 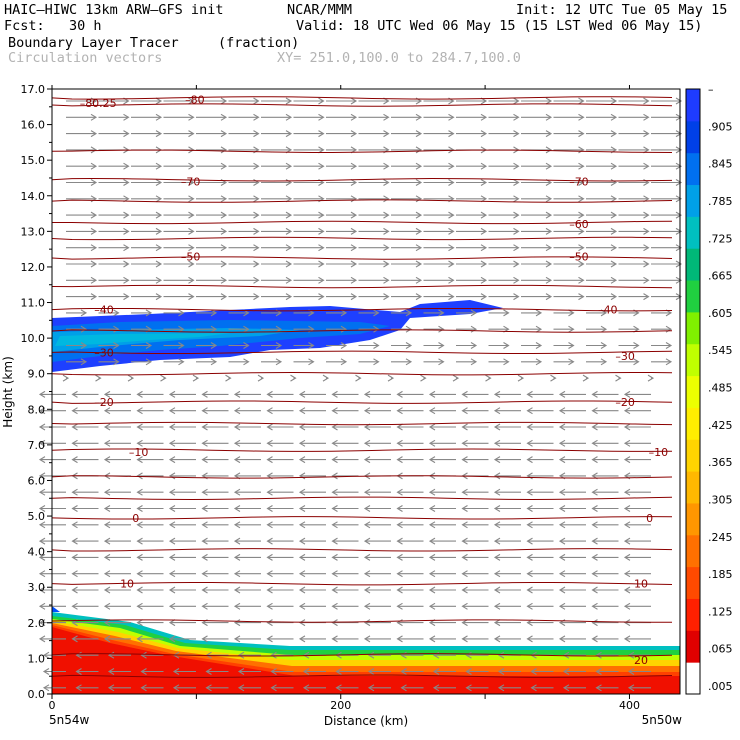 What do you see at coordinates (720, 537) in the screenshot?
I see `colorbar-label: .245` at bounding box center [720, 537].